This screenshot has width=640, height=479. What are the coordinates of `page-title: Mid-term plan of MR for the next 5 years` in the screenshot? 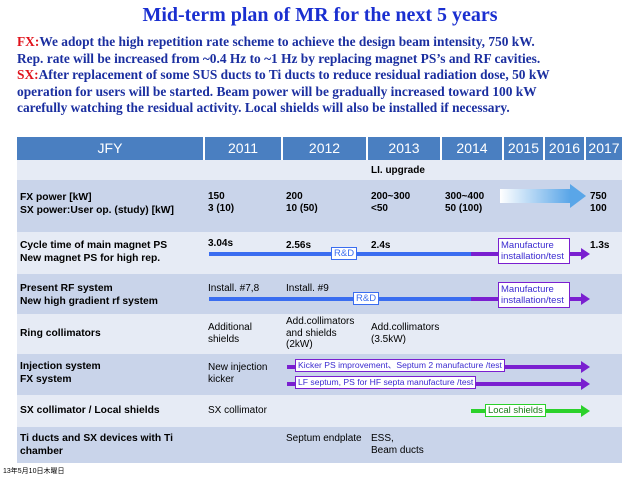 It's located at (320, 15).